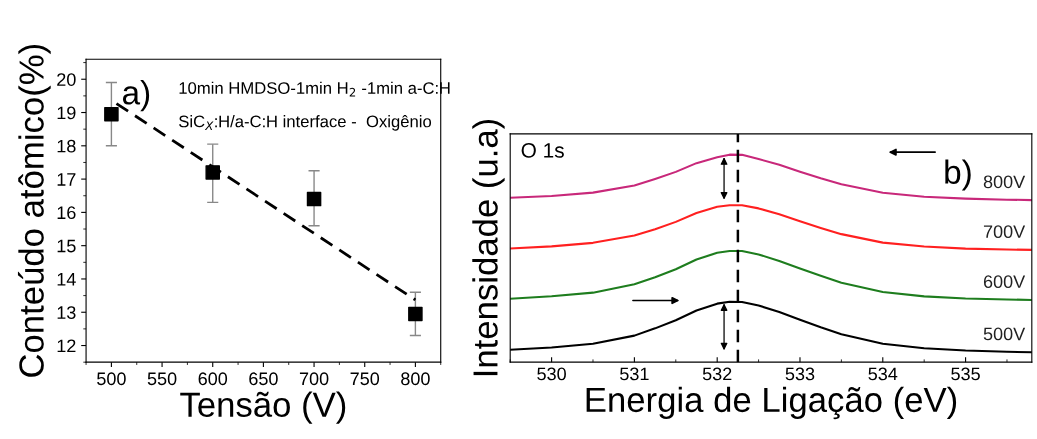  I want to click on x-tick-label: 500, so click(111, 379).